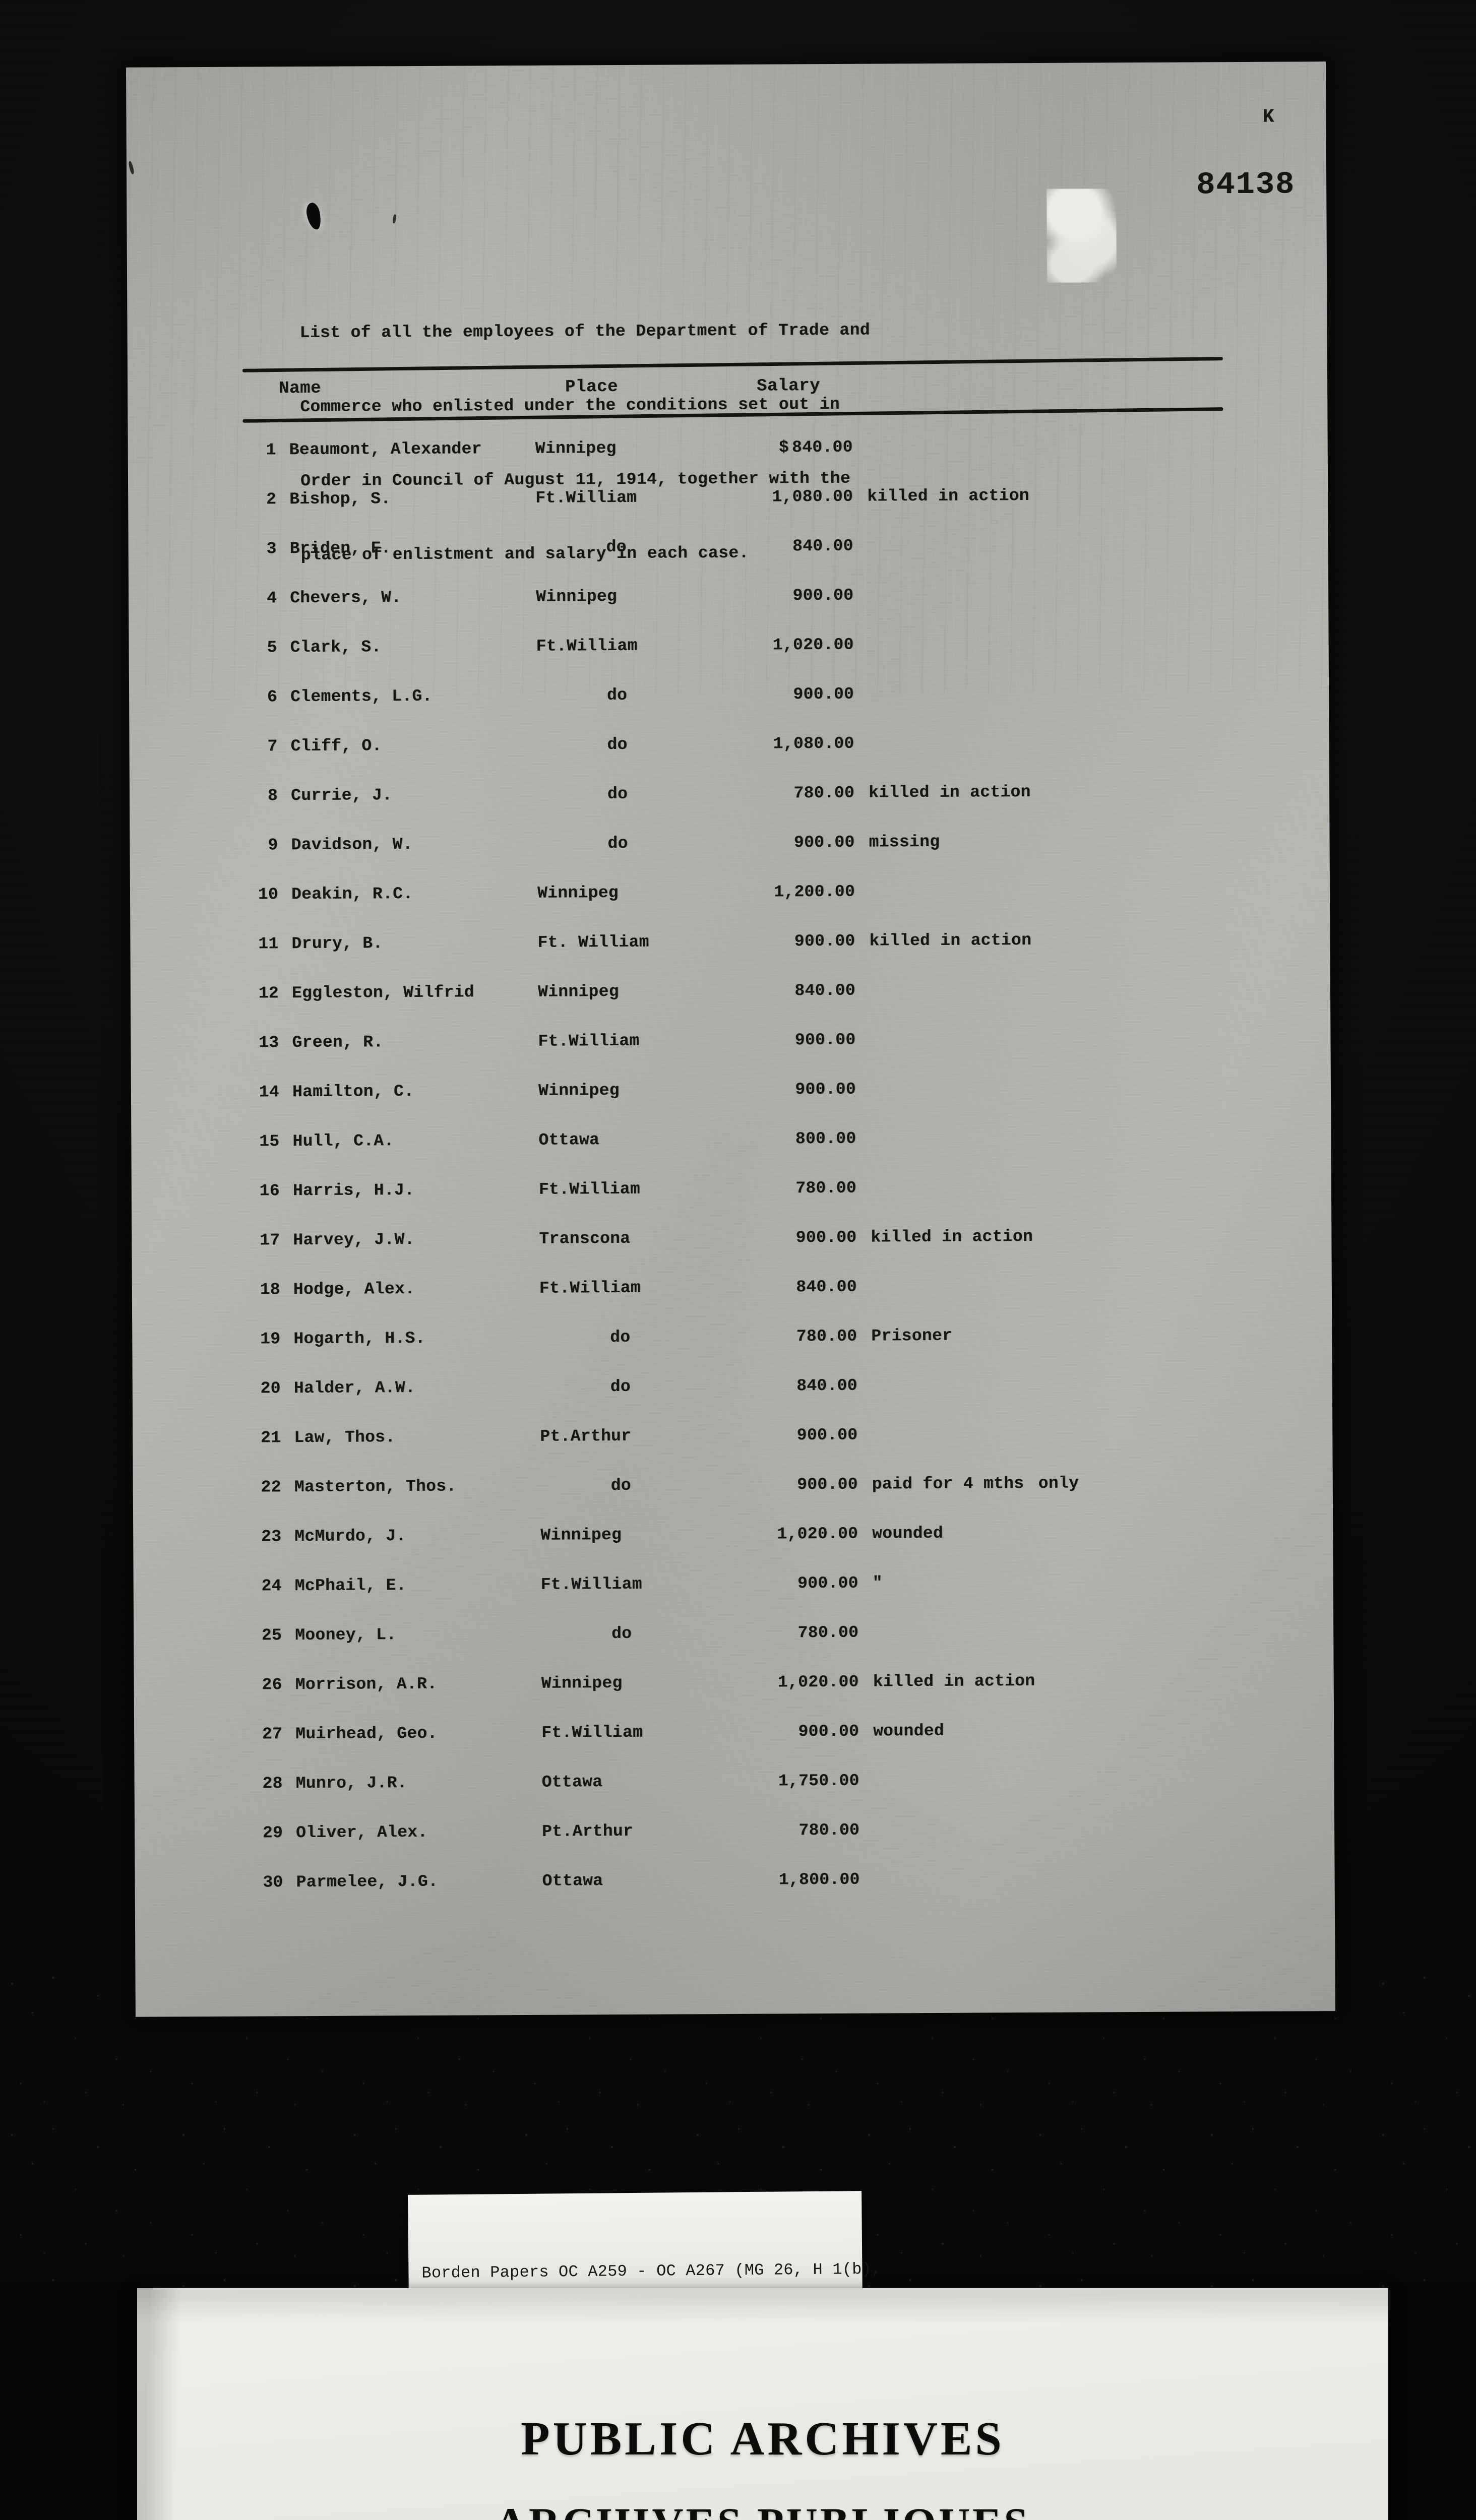 This screenshot has height=2520, width=1476. Describe the element at coordinates (271, 598) in the screenshot. I see `cell-index: 4` at that location.